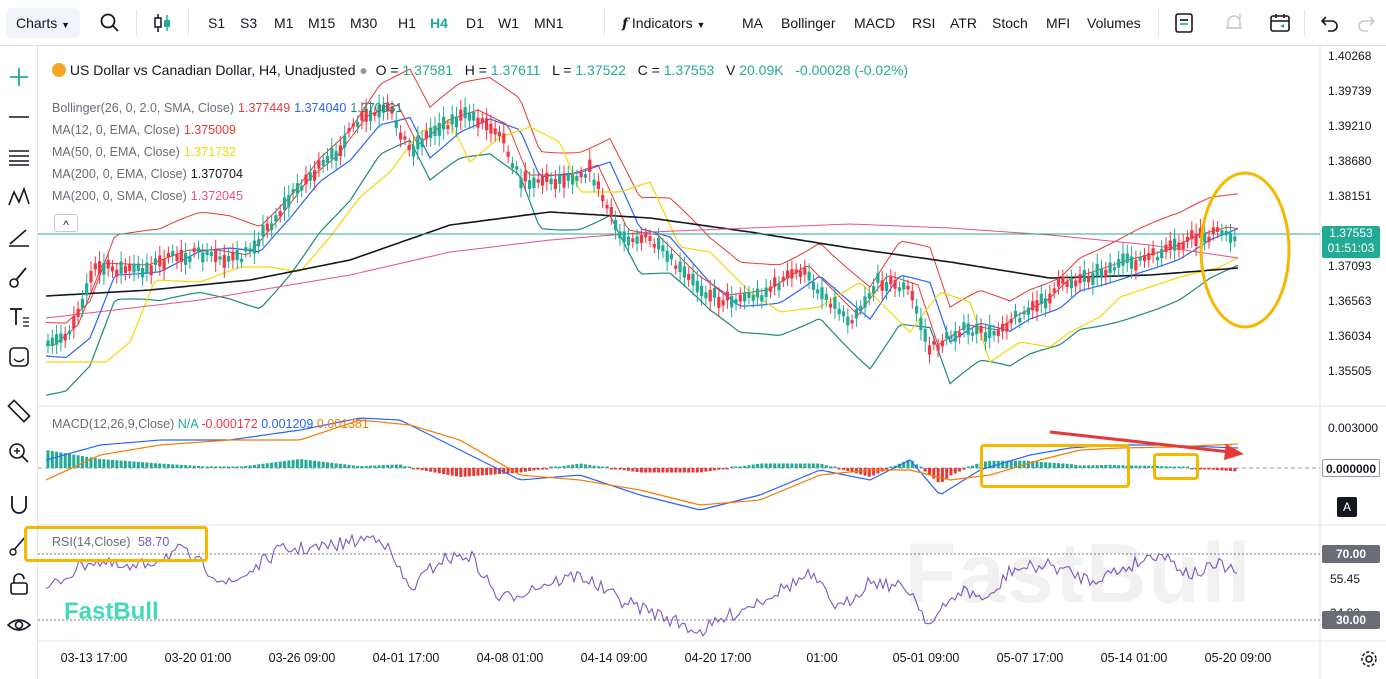 The width and height of the screenshot is (1386, 679). Describe the element at coordinates (1184, 23) in the screenshot. I see `layout-icon` at that location.